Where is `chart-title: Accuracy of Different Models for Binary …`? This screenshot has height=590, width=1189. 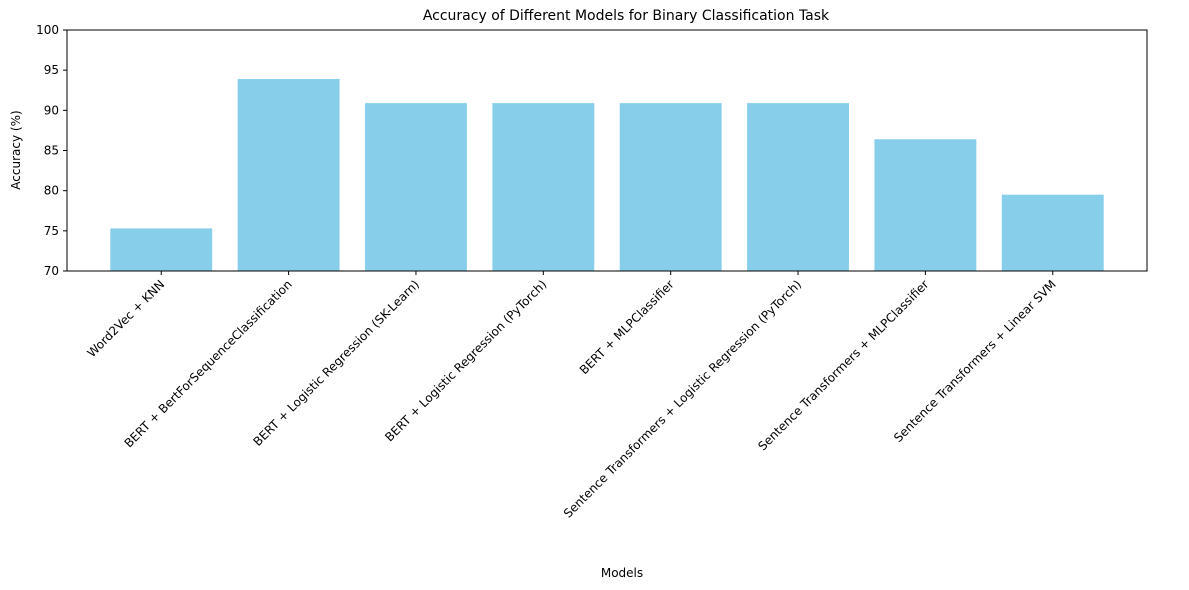
chart-title: Accuracy of Different Models for Binary … is located at coordinates (626, 16).